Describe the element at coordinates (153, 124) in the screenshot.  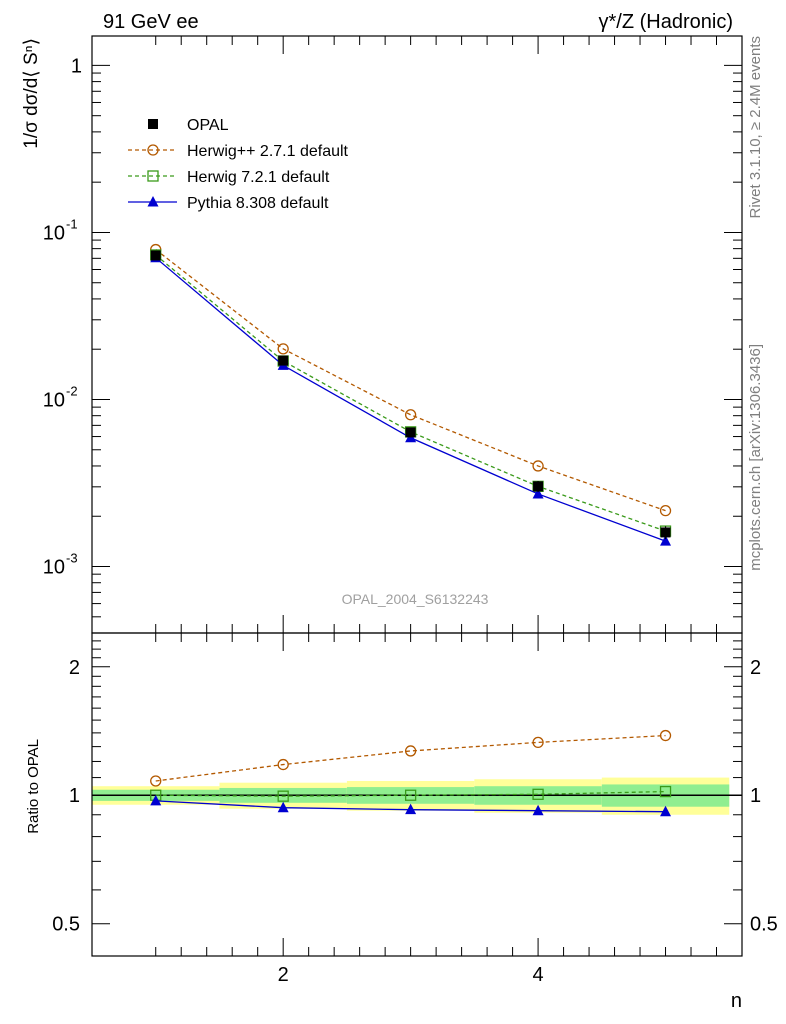
I see `legend-marker-opal` at that location.